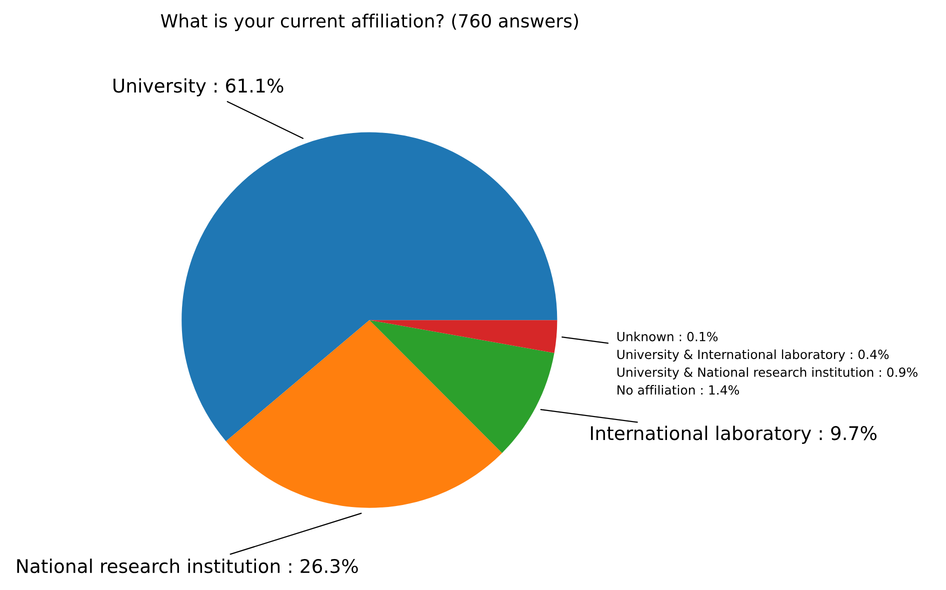  I want to click on slice-label: International laboratory : 9.7%, so click(733, 435).